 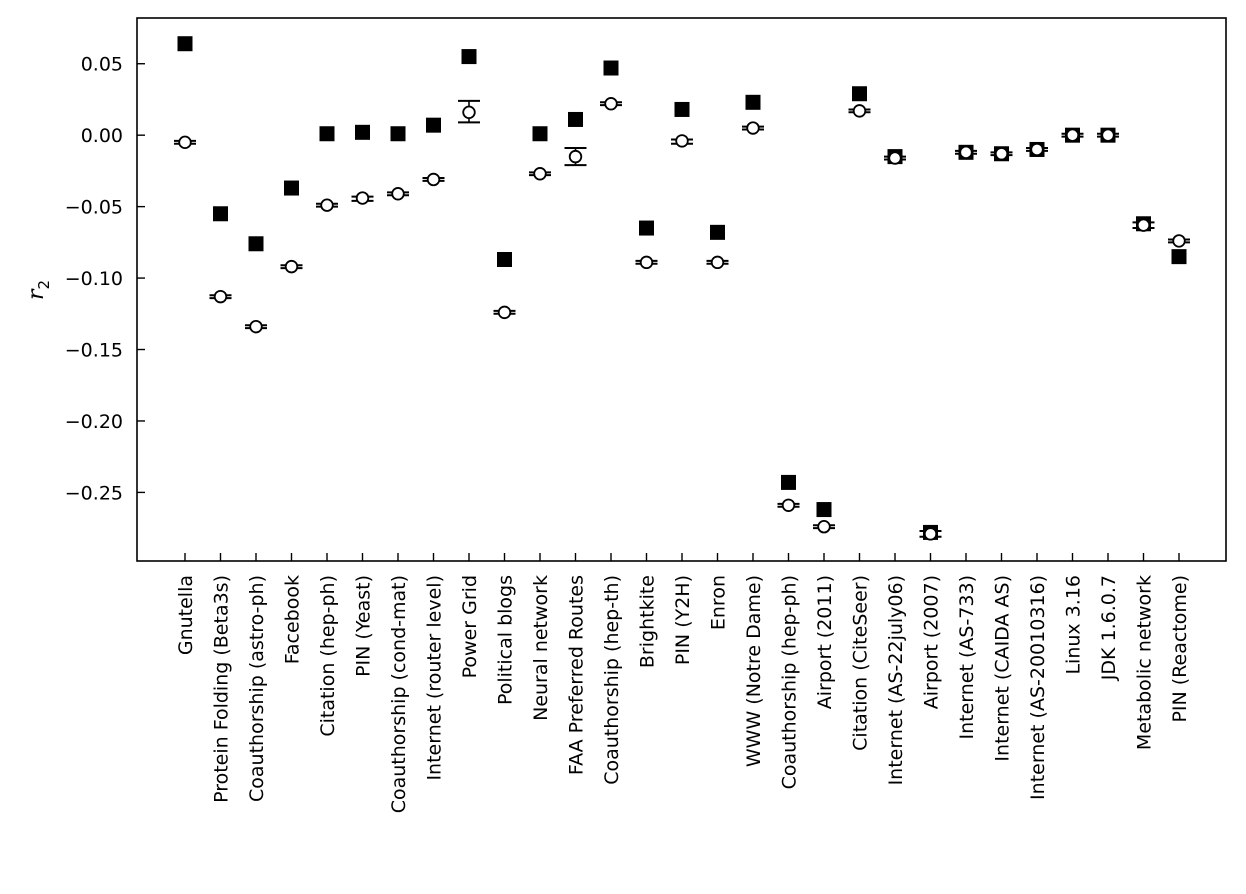 I want to click on x-tick-label: FAA Preferred Routes, so click(x=577, y=675).